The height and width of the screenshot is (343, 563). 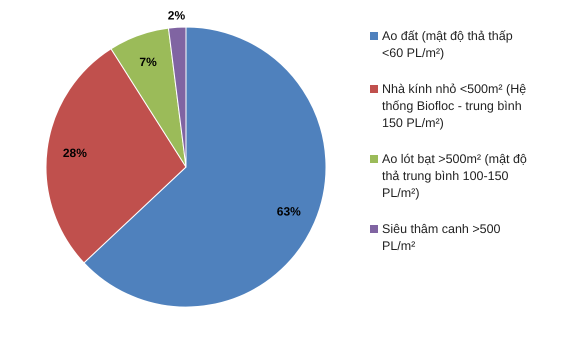 I want to click on data-label: 2%, so click(x=177, y=15).